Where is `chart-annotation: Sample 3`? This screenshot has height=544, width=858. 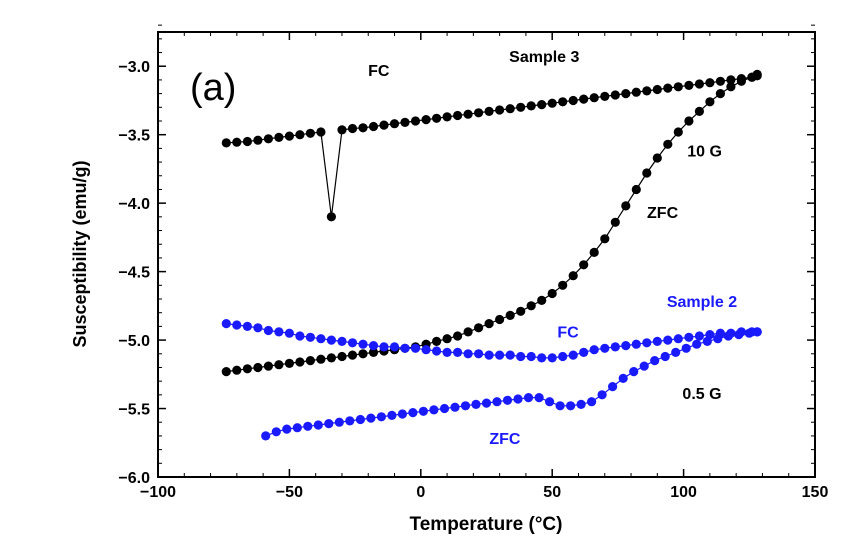
chart-annotation: Sample 3 is located at coordinates (544, 57).